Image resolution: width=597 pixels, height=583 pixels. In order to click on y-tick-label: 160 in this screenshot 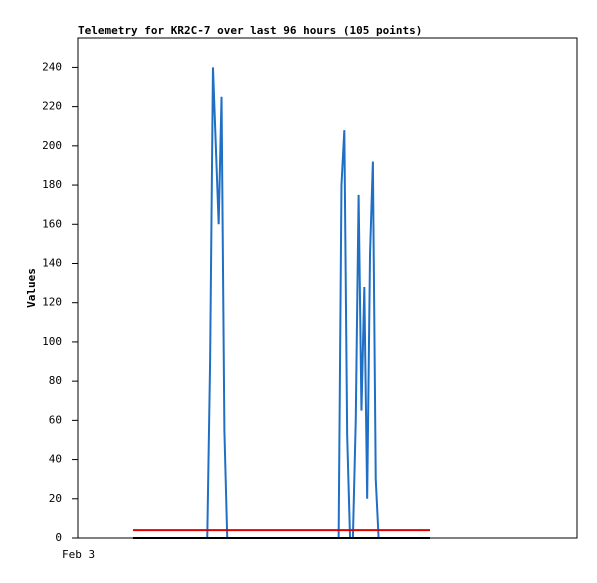, I will do `click(52, 223)`.